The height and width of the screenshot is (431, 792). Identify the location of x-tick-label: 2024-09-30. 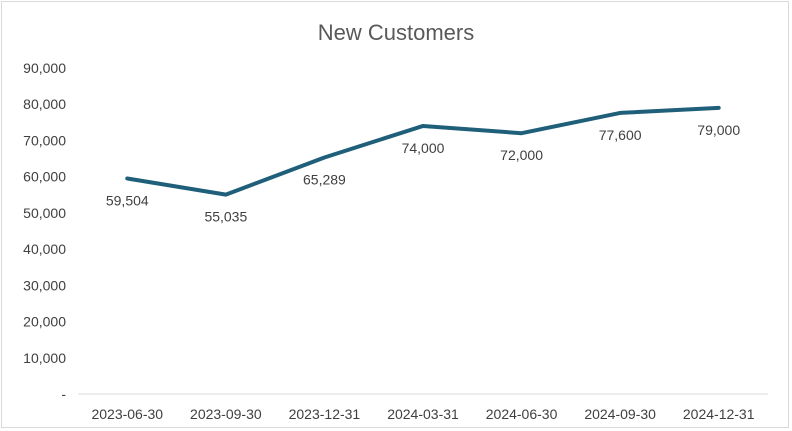
(620, 414).